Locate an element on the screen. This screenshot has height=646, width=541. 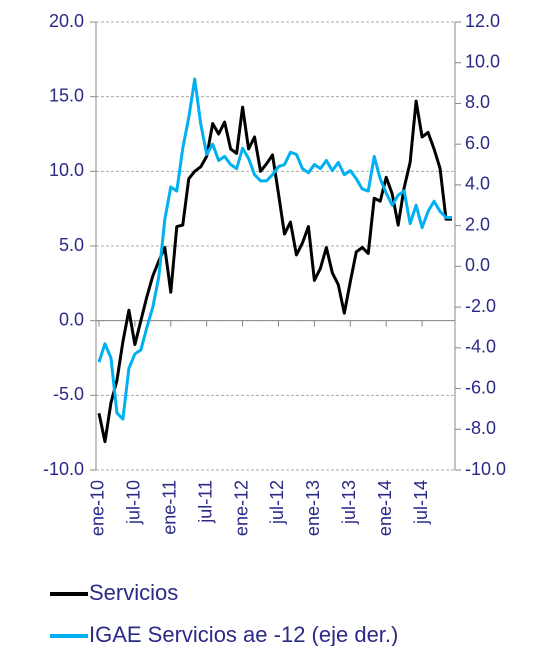
y2-tick-label: -4.0 is located at coordinates (480, 347).